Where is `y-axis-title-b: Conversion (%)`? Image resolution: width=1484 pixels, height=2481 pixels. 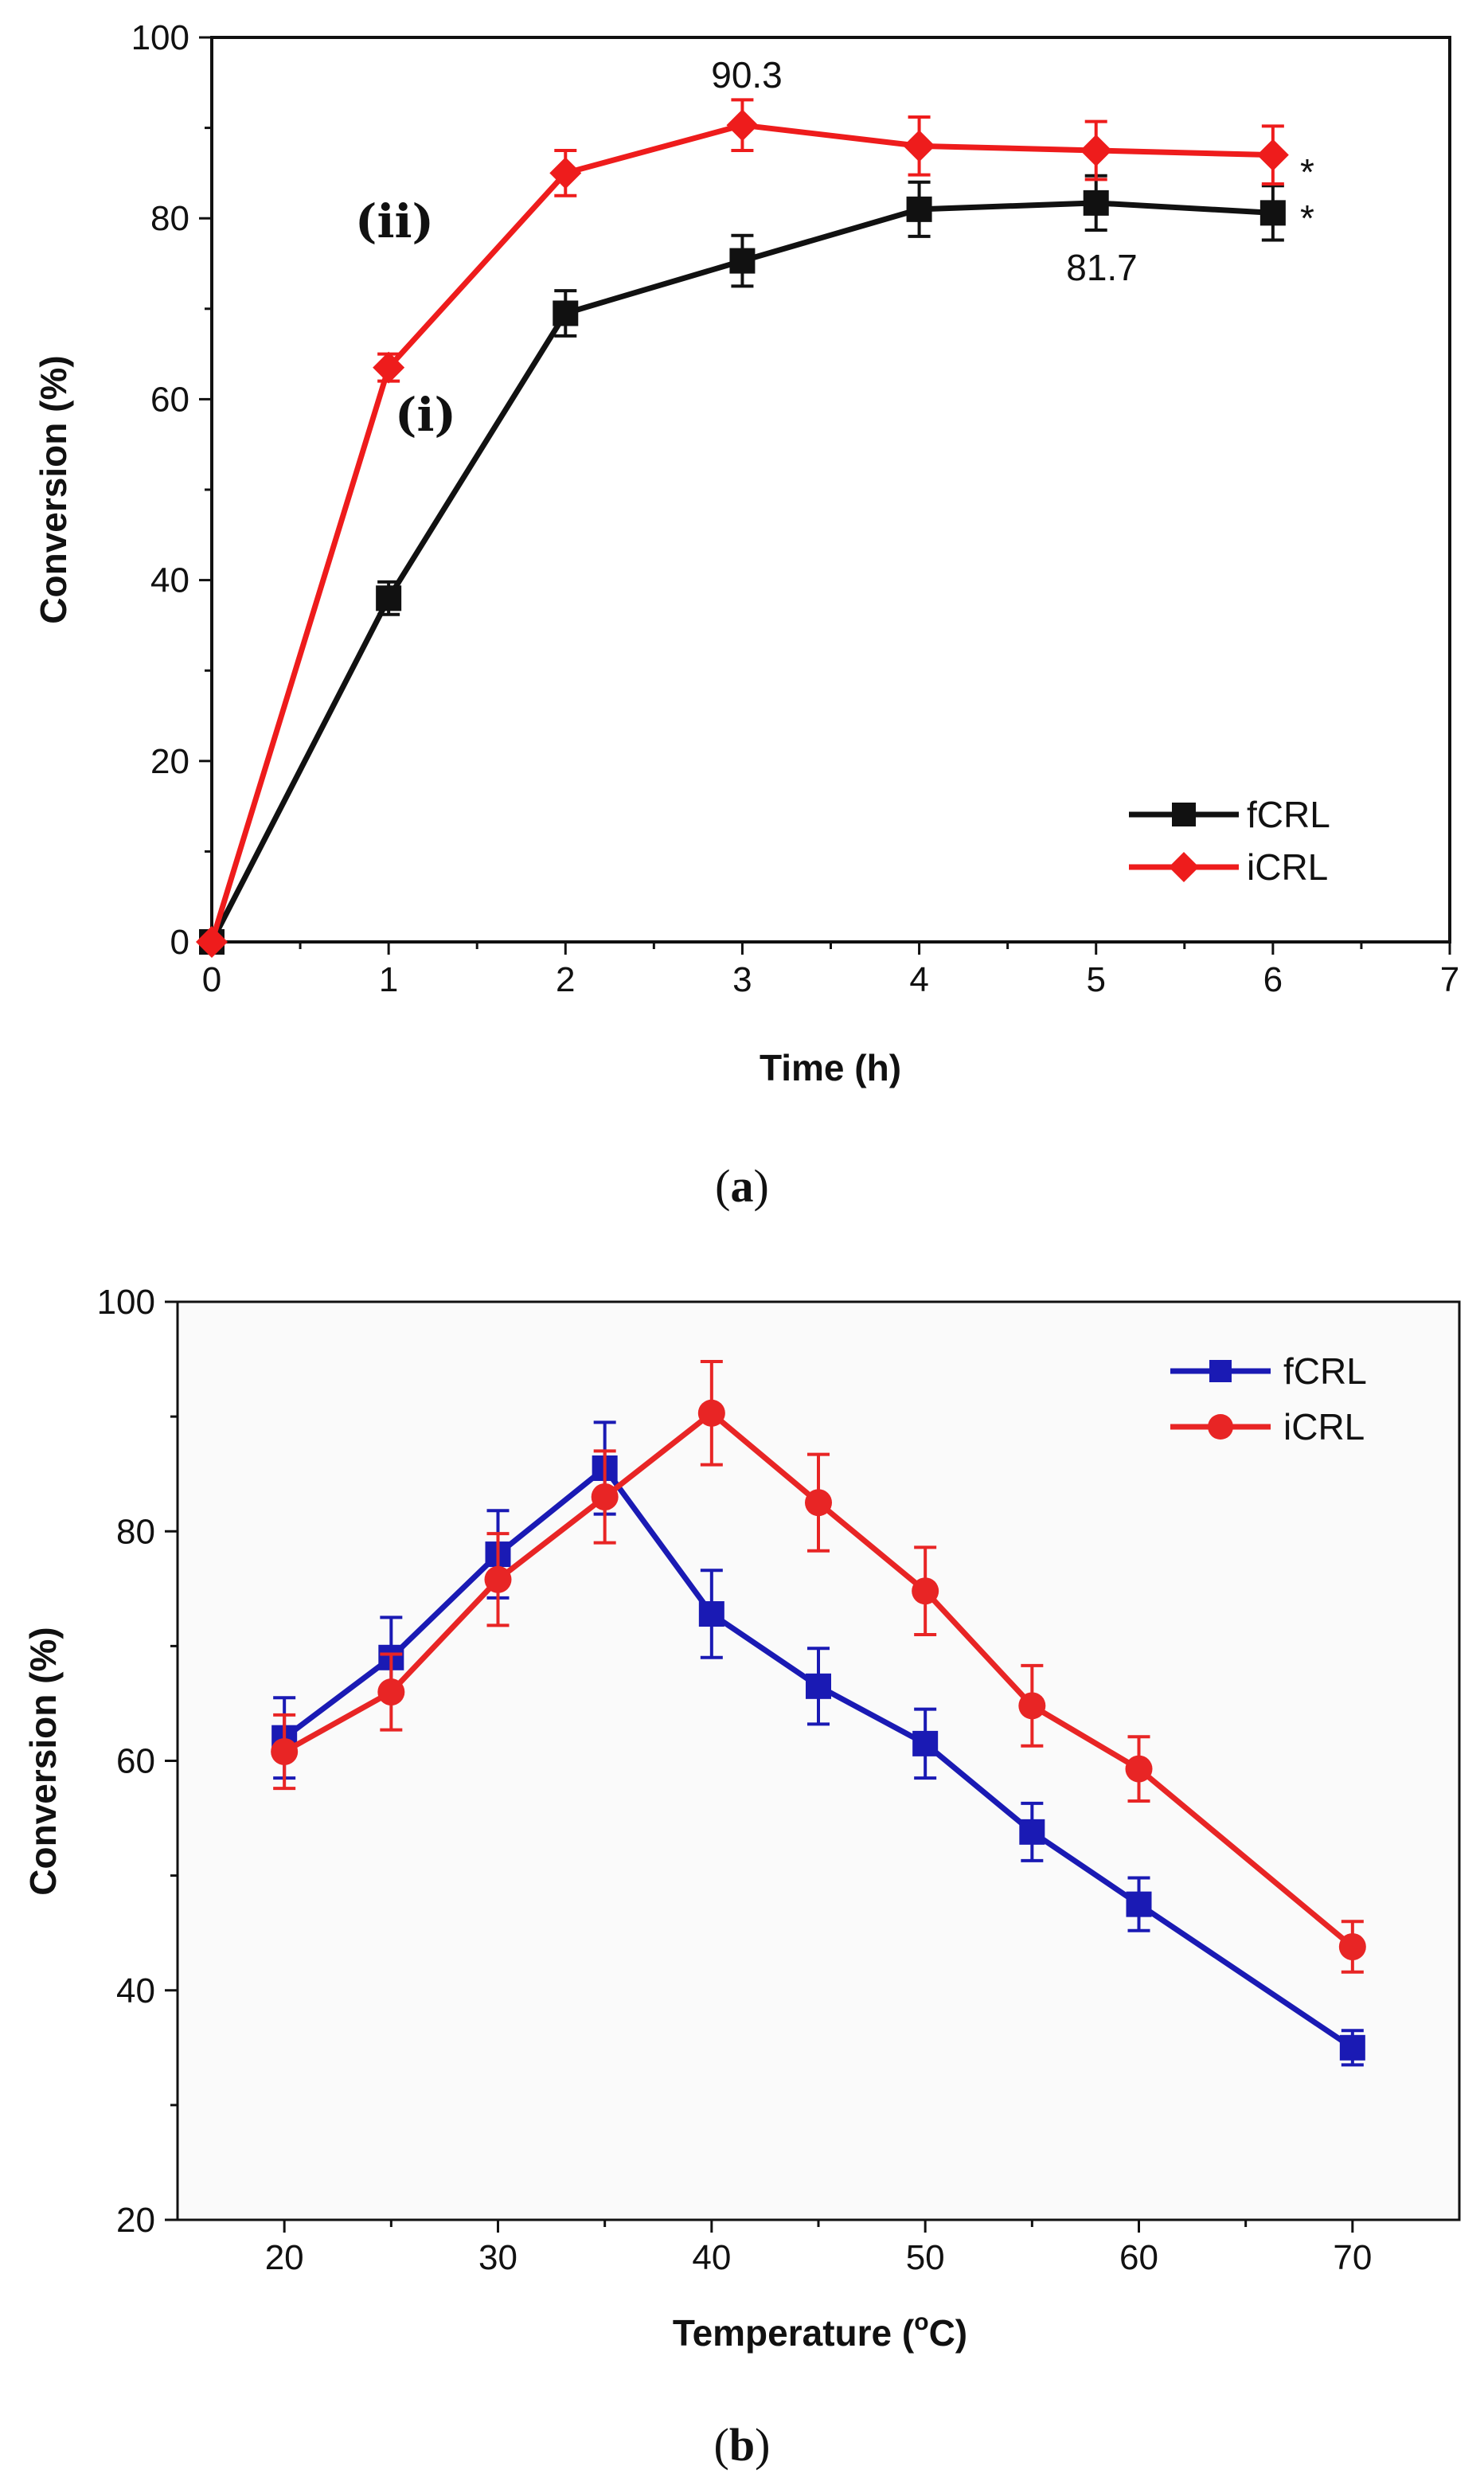
y-axis-title-b: Conversion (%) is located at coordinates (43, 1761).